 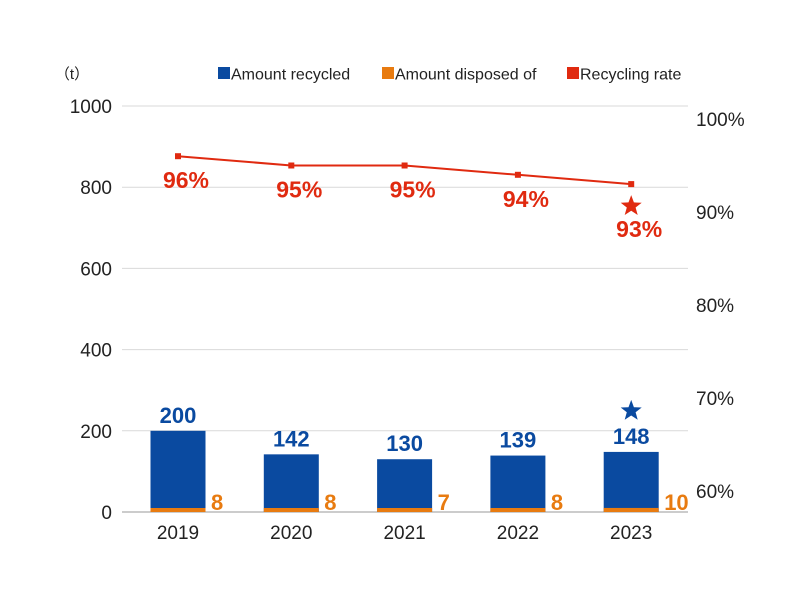 What do you see at coordinates (178, 533) in the screenshot?
I see `x-tick-label: 2019` at bounding box center [178, 533].